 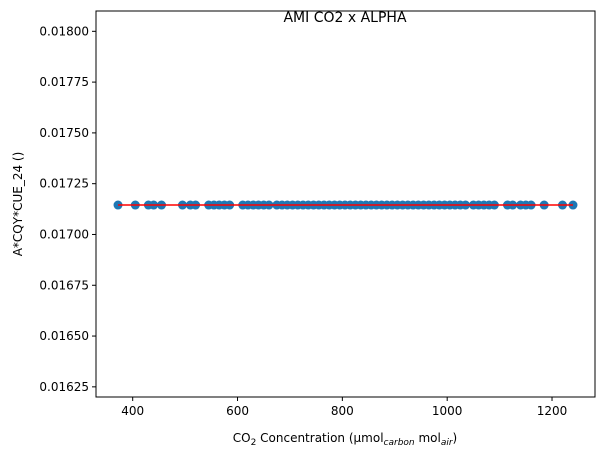 What do you see at coordinates (552, 411) in the screenshot?
I see `x-tick-label: 1200` at bounding box center [552, 411].